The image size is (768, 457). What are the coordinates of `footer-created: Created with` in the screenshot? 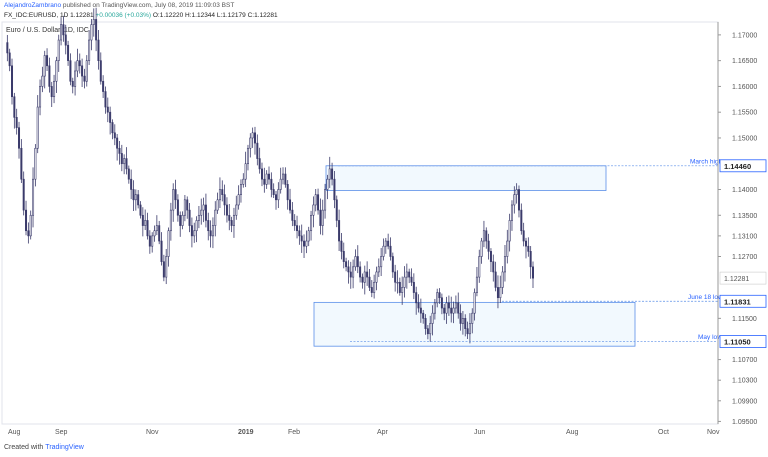 It's located at (24, 447).